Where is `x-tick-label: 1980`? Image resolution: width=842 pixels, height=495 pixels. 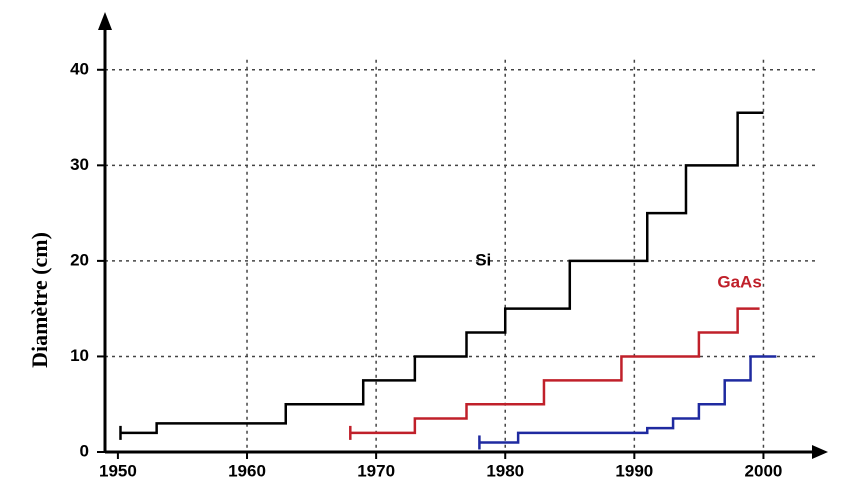
x-tick-label: 1980 is located at coordinates (505, 470).